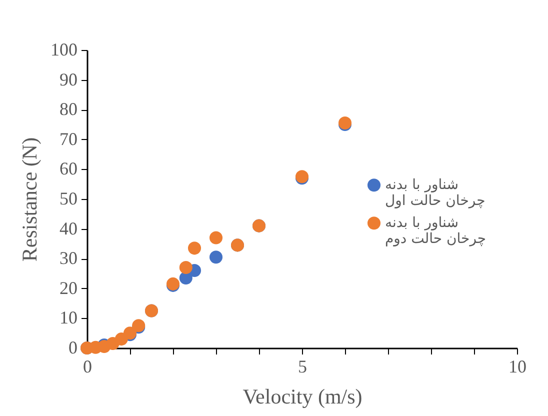  Describe the element at coordinates (64, 50) in the screenshot. I see `y-tick-label: 100` at that location.